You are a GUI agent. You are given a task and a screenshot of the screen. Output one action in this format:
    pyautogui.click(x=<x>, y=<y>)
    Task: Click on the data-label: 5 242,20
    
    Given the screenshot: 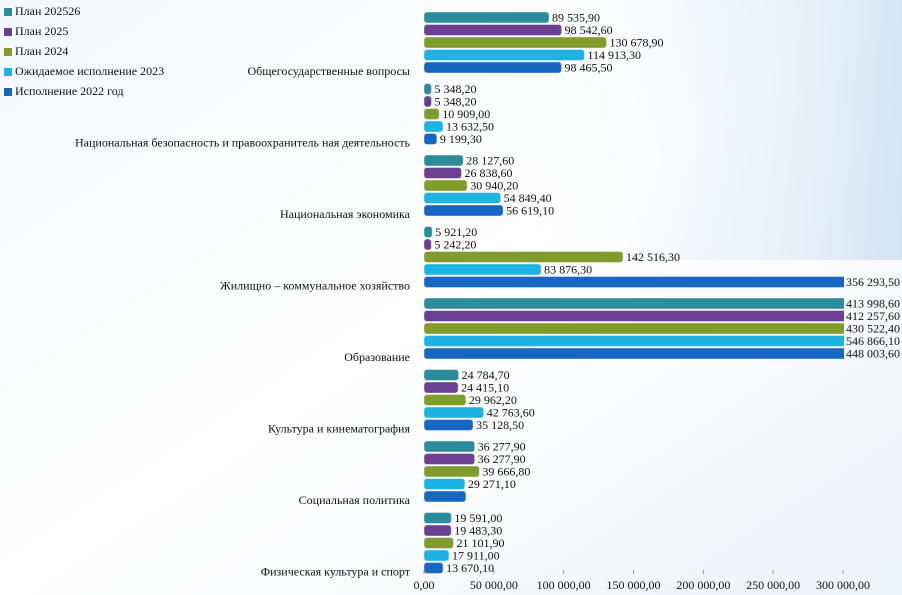 What is the action you would take?
    pyautogui.click(x=455, y=244)
    